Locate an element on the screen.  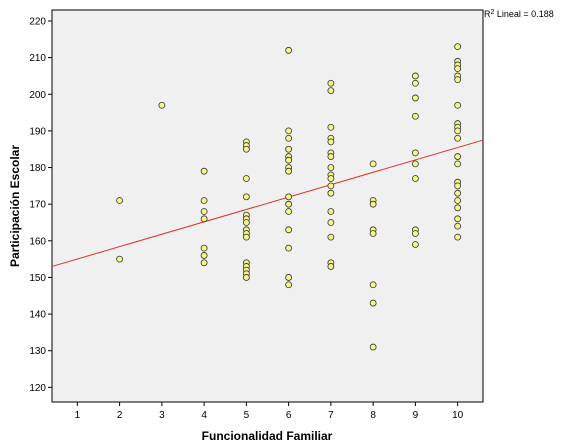
y-tick-label: 140 is located at coordinates (37, 315).